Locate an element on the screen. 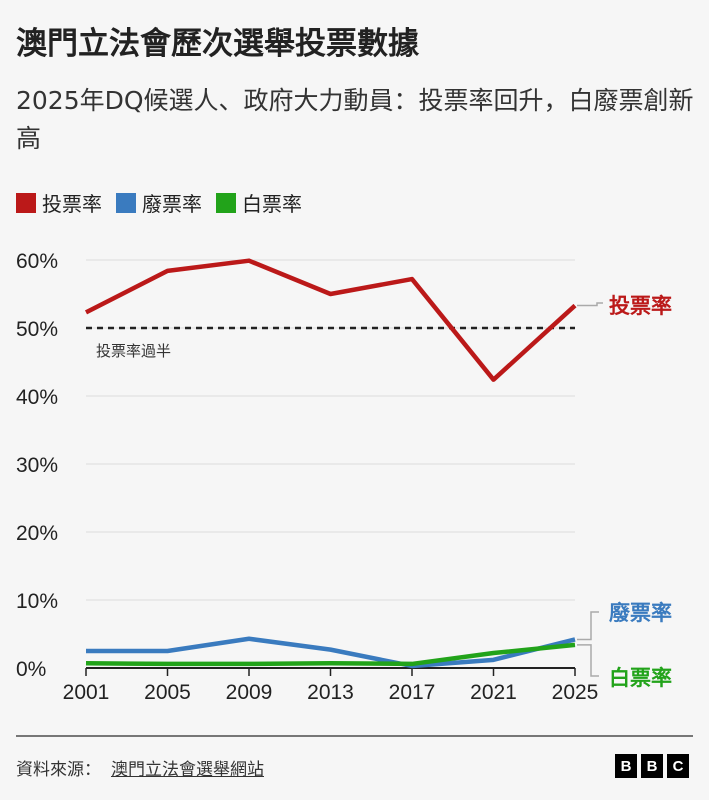 This screenshot has width=709, height=800. y-tick-label: 30% is located at coordinates (37, 465).